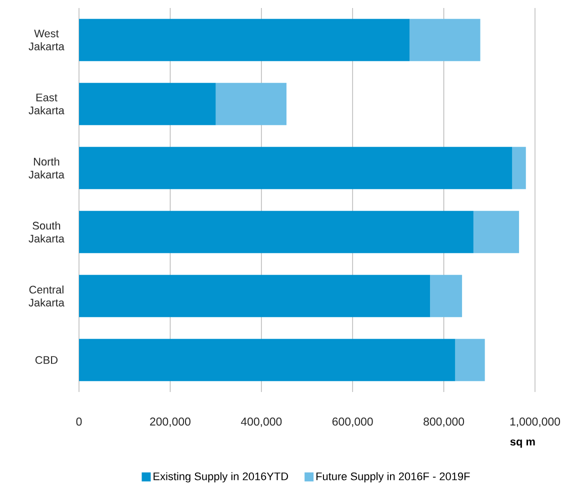 The image size is (576, 500). Describe the element at coordinates (79, 422) in the screenshot. I see `x-tick-label: 0` at that location.